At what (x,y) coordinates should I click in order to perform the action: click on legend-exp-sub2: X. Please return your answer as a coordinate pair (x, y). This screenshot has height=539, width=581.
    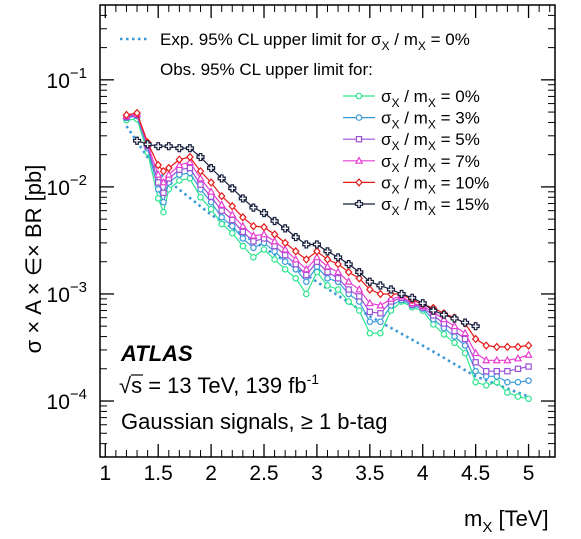
    Looking at the image, I should click on (422, 46).